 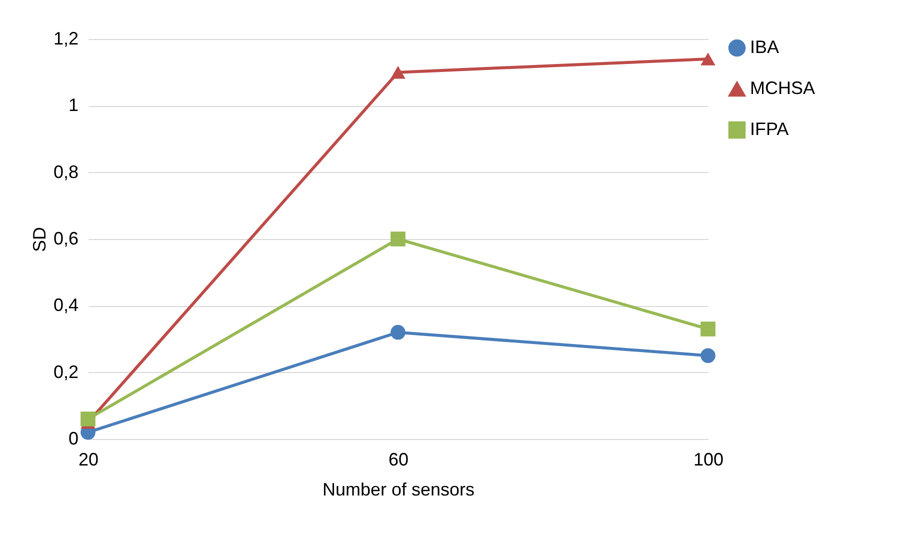 What do you see at coordinates (65, 38) in the screenshot?
I see `y-tick-label: 1,2` at bounding box center [65, 38].